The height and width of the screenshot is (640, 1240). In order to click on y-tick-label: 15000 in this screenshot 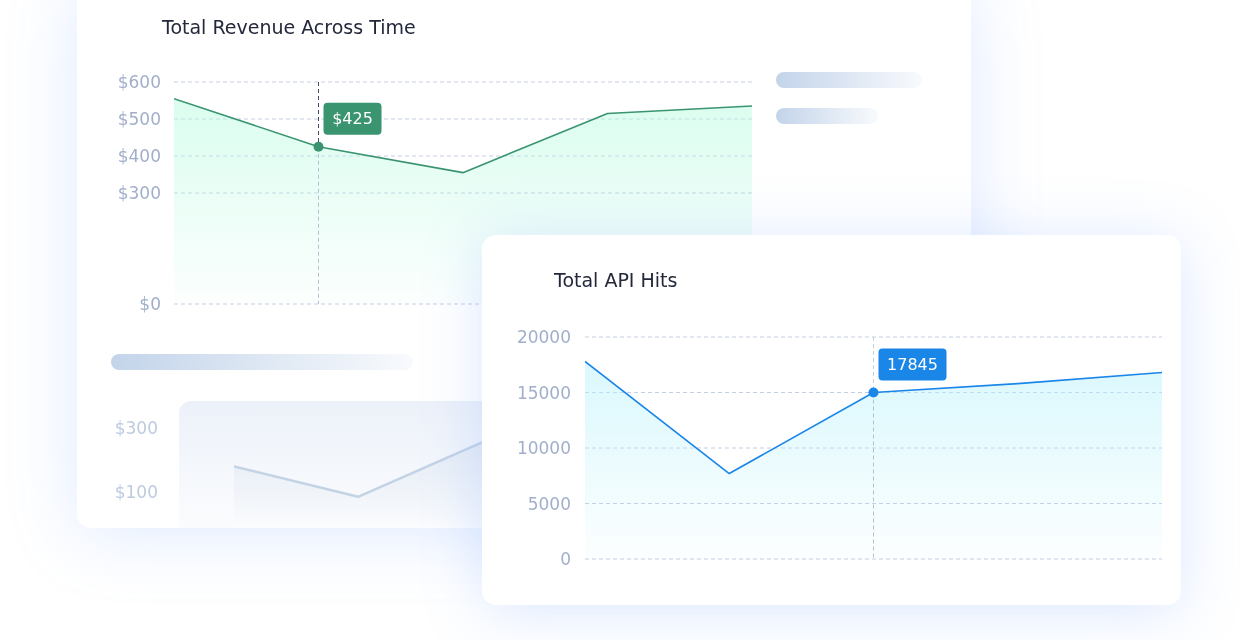, I will do `click(543, 392)`.